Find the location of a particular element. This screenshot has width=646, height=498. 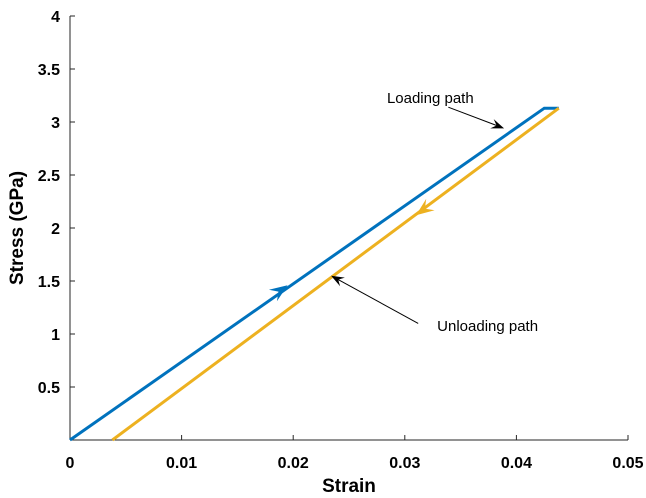

x-tick-label: 0.02 is located at coordinates (293, 463).